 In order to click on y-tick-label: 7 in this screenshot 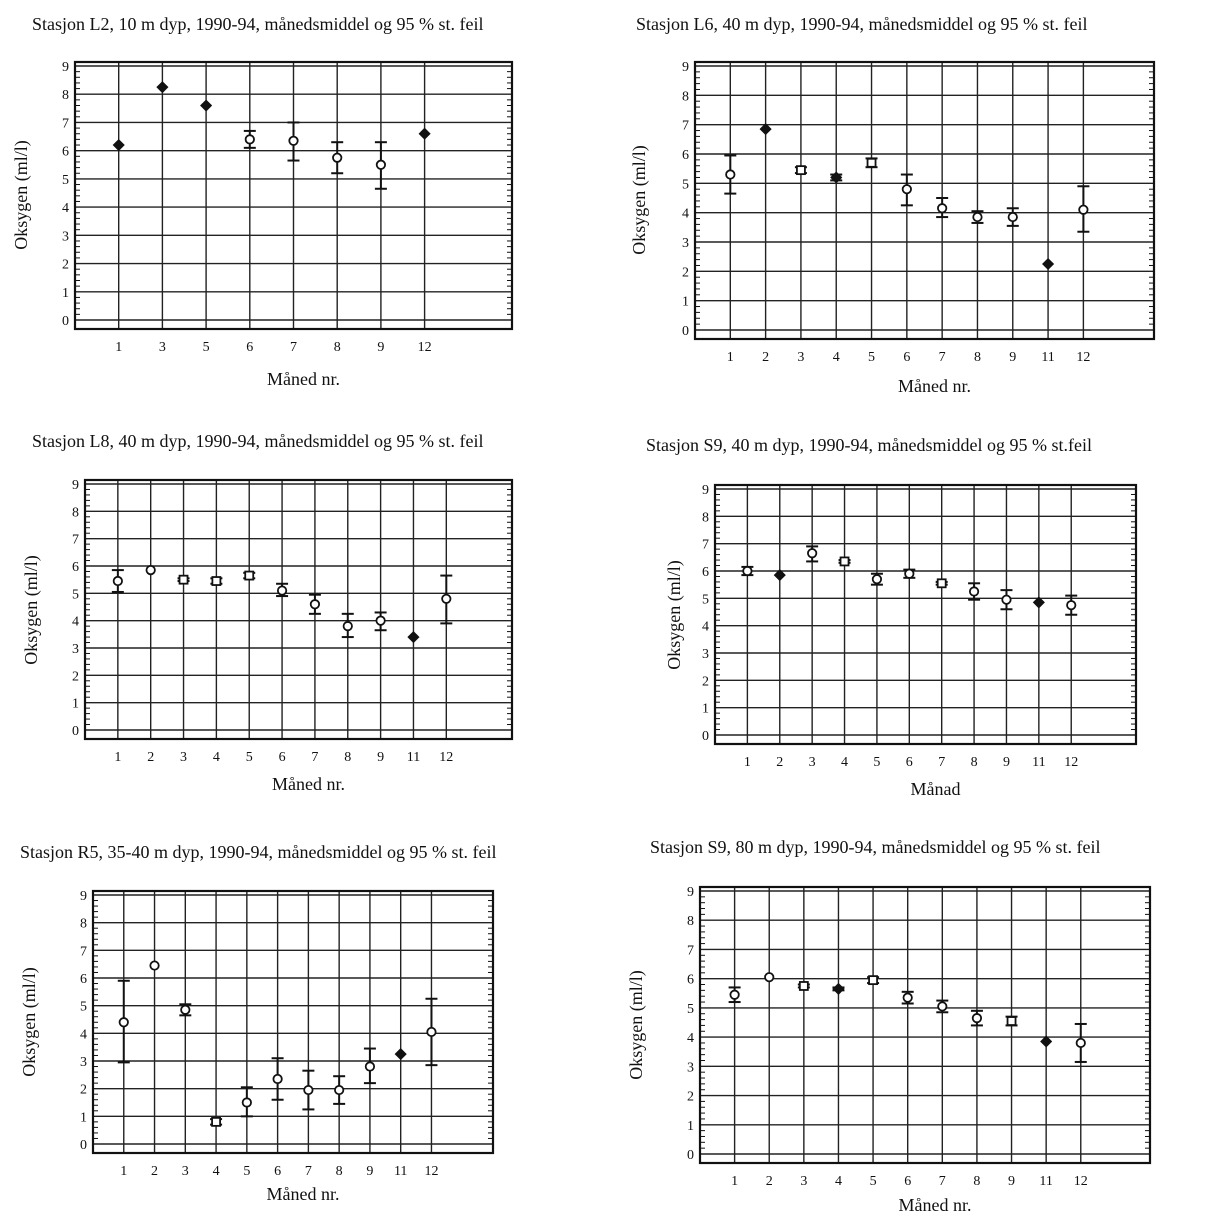, I will do `click(75, 540)`.